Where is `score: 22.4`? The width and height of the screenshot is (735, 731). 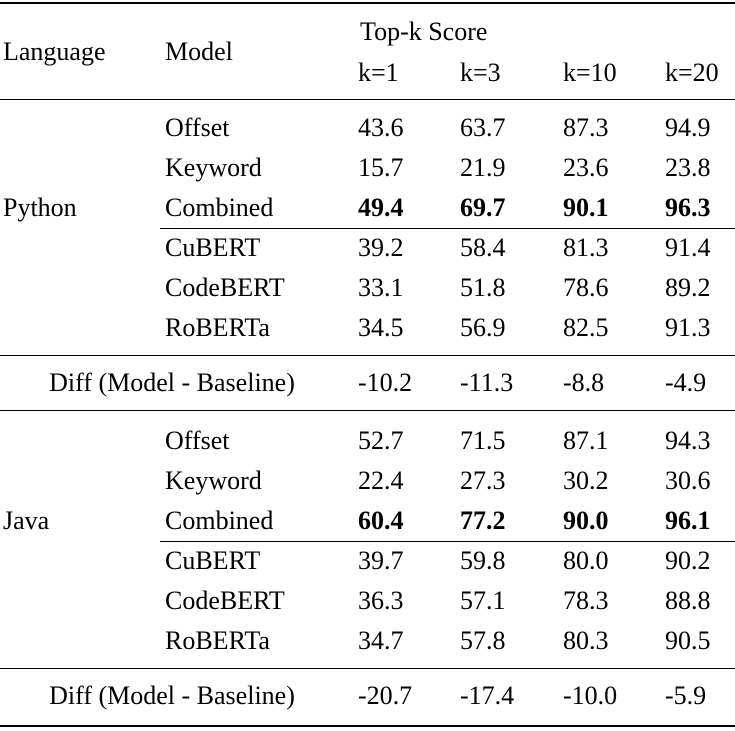 score: 22.4 is located at coordinates (381, 480).